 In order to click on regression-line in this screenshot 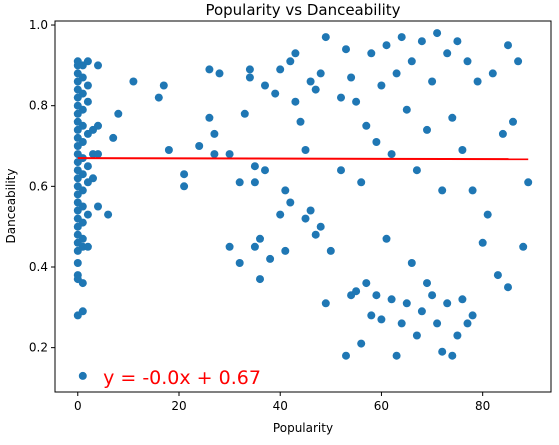, I will do `click(303, 159)`.